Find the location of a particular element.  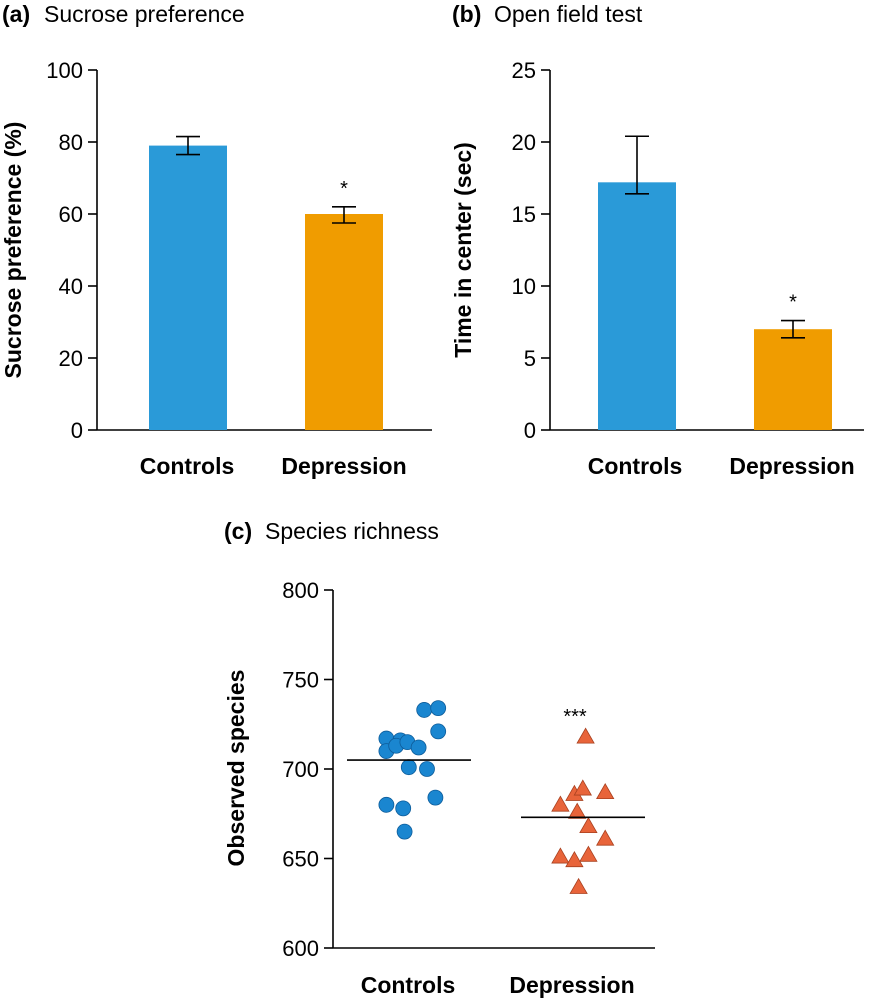

panel-c-category-label-depression: Depression is located at coordinates (571, 985).